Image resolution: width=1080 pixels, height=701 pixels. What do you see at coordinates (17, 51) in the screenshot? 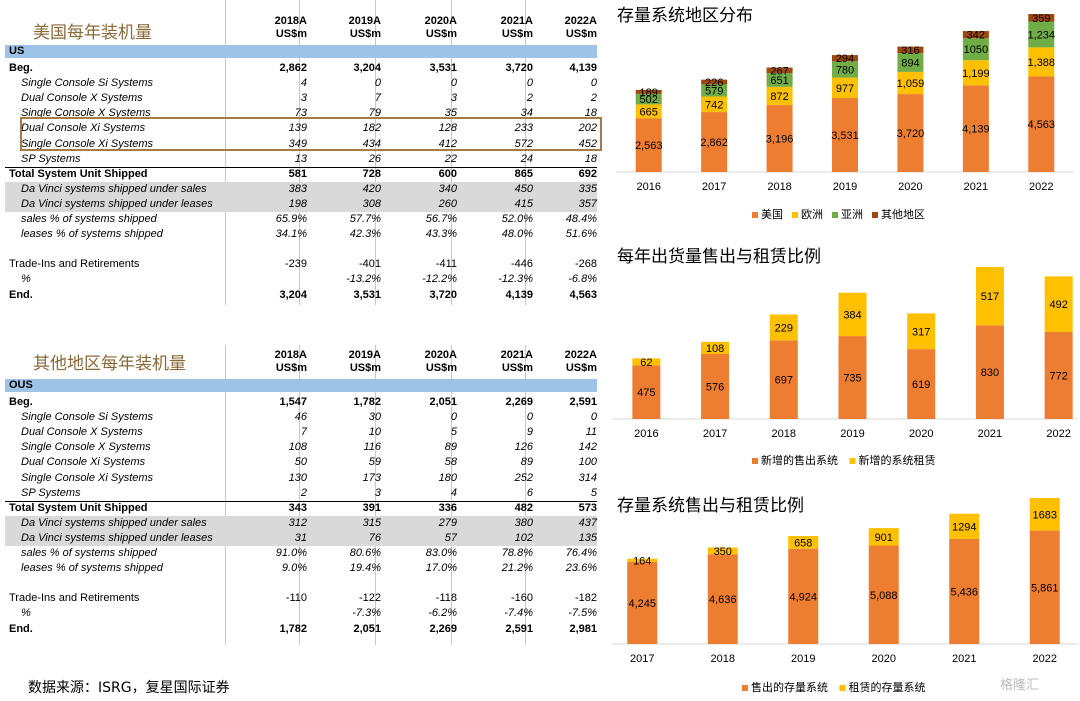
I see `region-band-label: US` at bounding box center [17, 51].